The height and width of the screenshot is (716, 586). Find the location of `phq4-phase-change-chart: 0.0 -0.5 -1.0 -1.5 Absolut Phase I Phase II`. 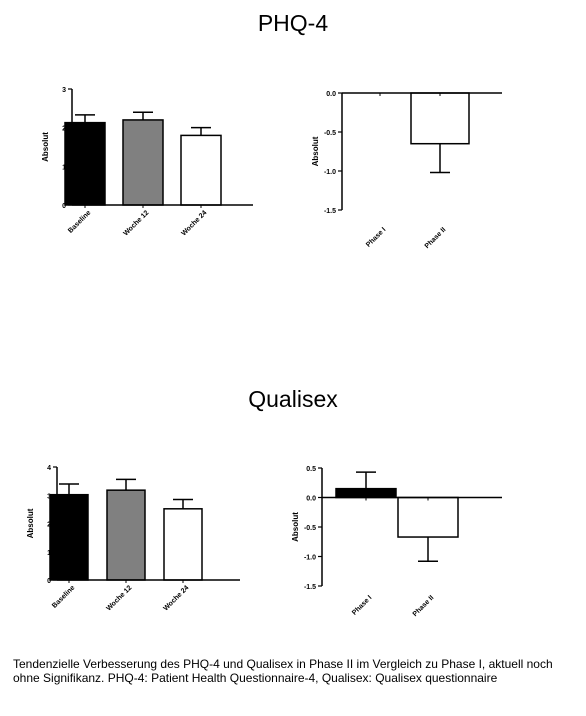

phq4-phase-change-chart: 0.0 -0.5 -1.0 -1.5 Absolut Phase I Phase II is located at coordinates (406, 170).